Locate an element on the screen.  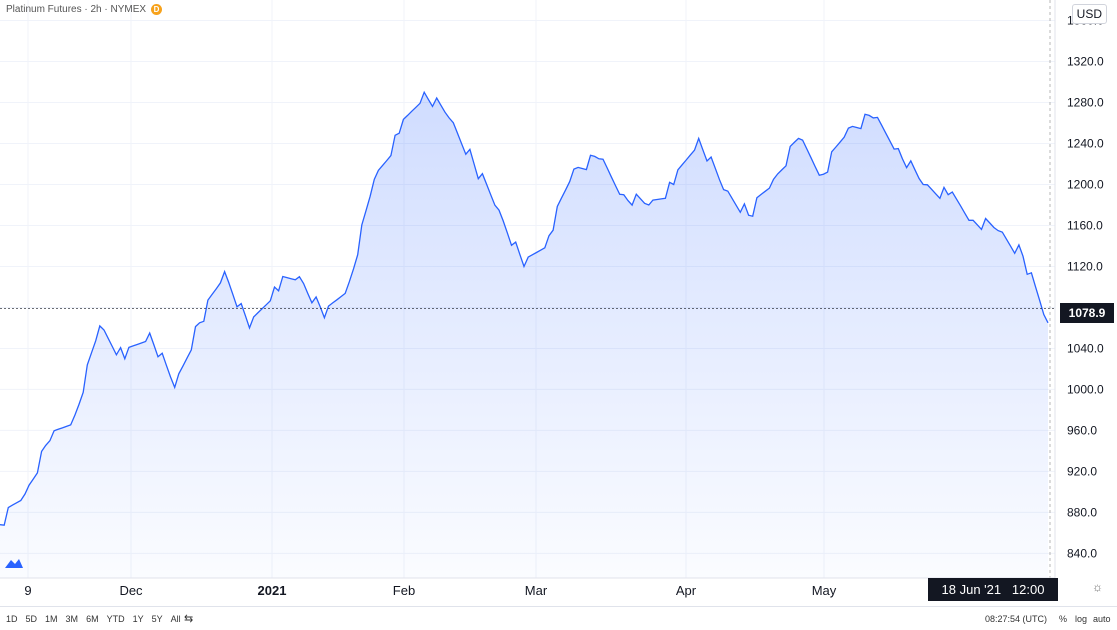
range-button-5y: 5Y is located at coordinates (157, 619).